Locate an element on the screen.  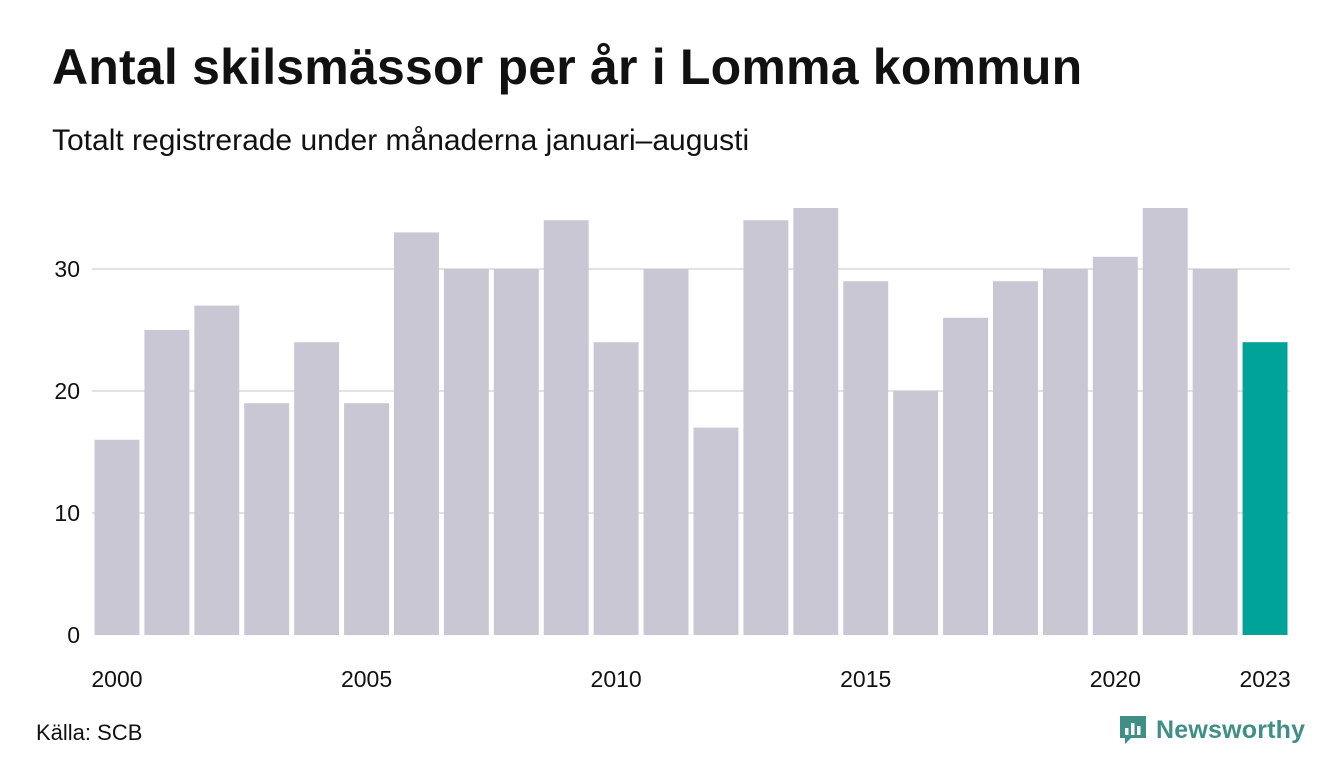
bar-2019 is located at coordinates (1065, 452).